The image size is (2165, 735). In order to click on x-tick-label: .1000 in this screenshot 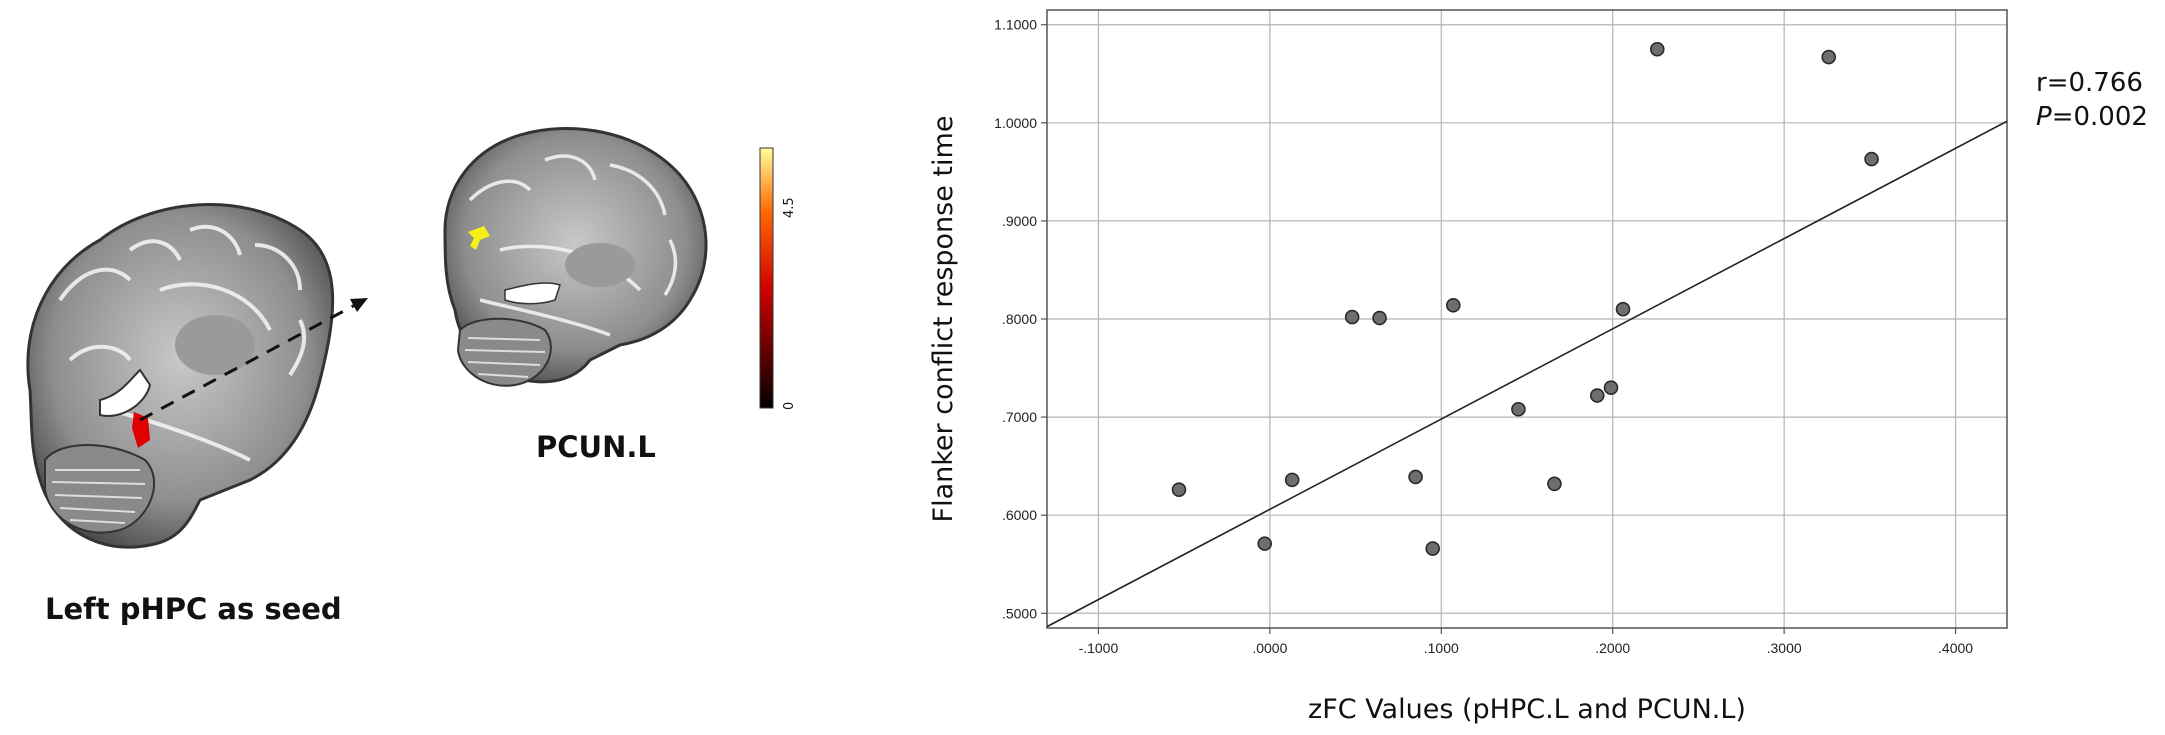, I will do `click(1441, 648)`.